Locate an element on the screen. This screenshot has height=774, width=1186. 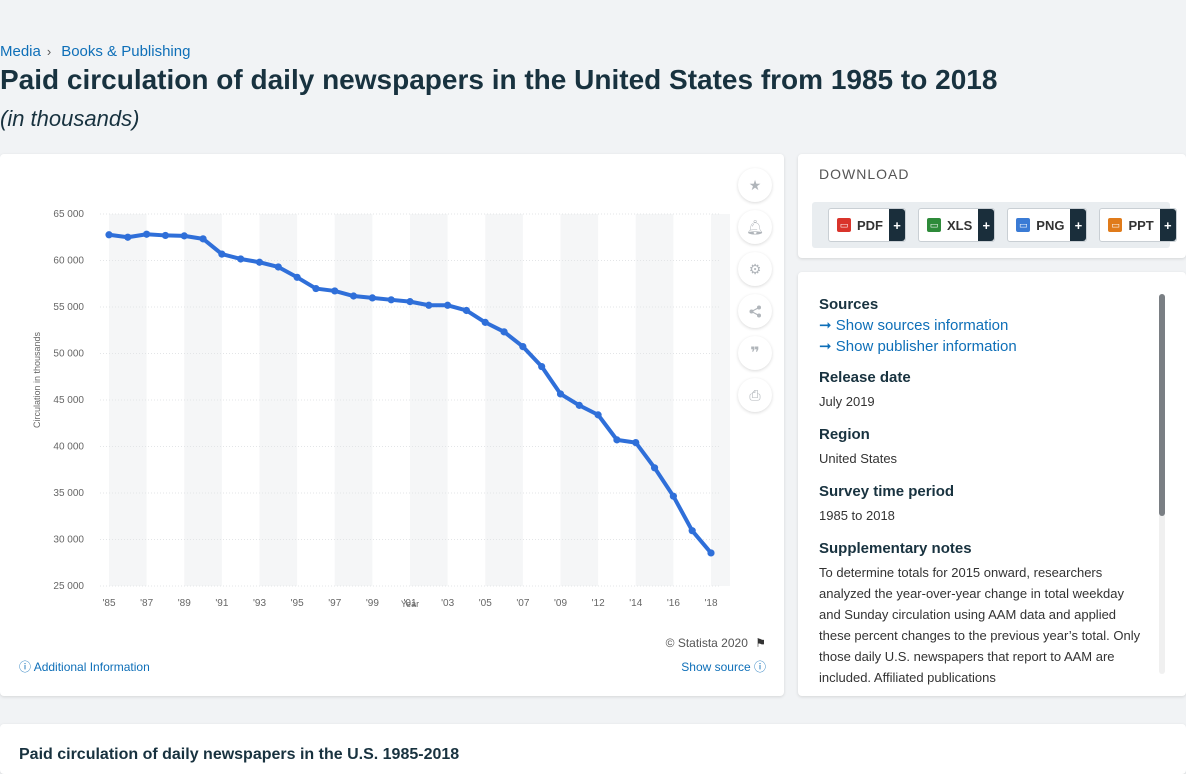
x-tick-label: '16 is located at coordinates (673, 603).